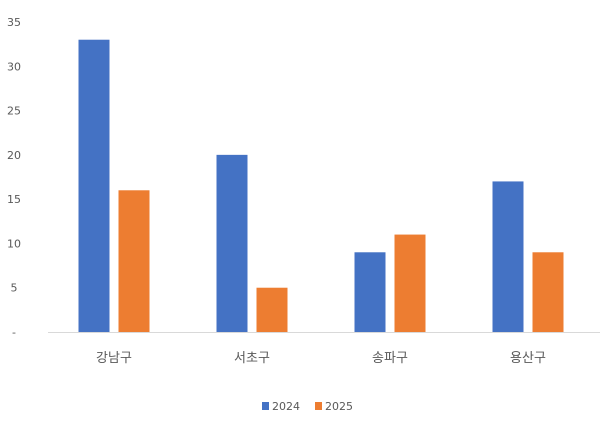 Image resolution: width=615 pixels, height=435 pixels. Describe the element at coordinates (265, 406) in the screenshot. I see `legend-swatch-2024` at that location.